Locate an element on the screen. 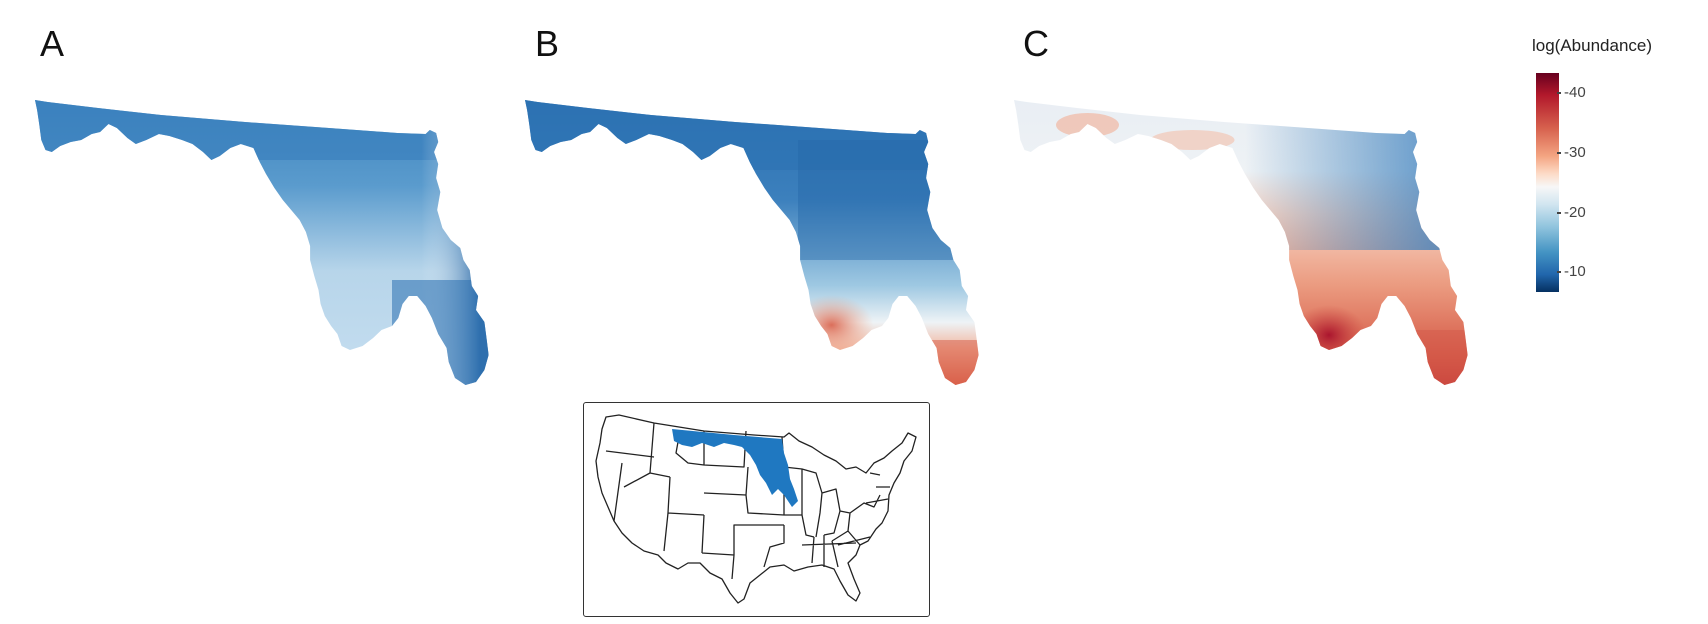 This screenshot has width=1708, height=624. highlighted-region is located at coordinates (735, 468).